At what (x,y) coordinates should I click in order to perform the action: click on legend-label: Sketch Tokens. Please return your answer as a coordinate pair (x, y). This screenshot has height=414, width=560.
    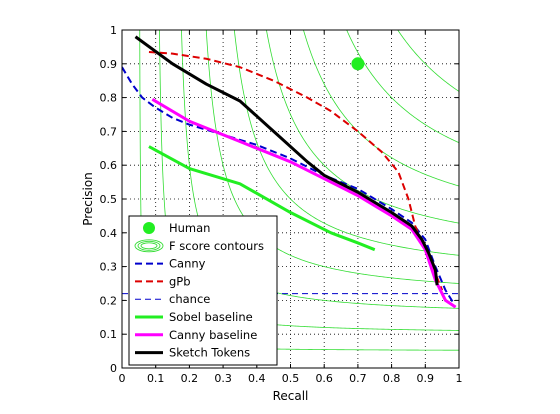
    Looking at the image, I should click on (209, 353).